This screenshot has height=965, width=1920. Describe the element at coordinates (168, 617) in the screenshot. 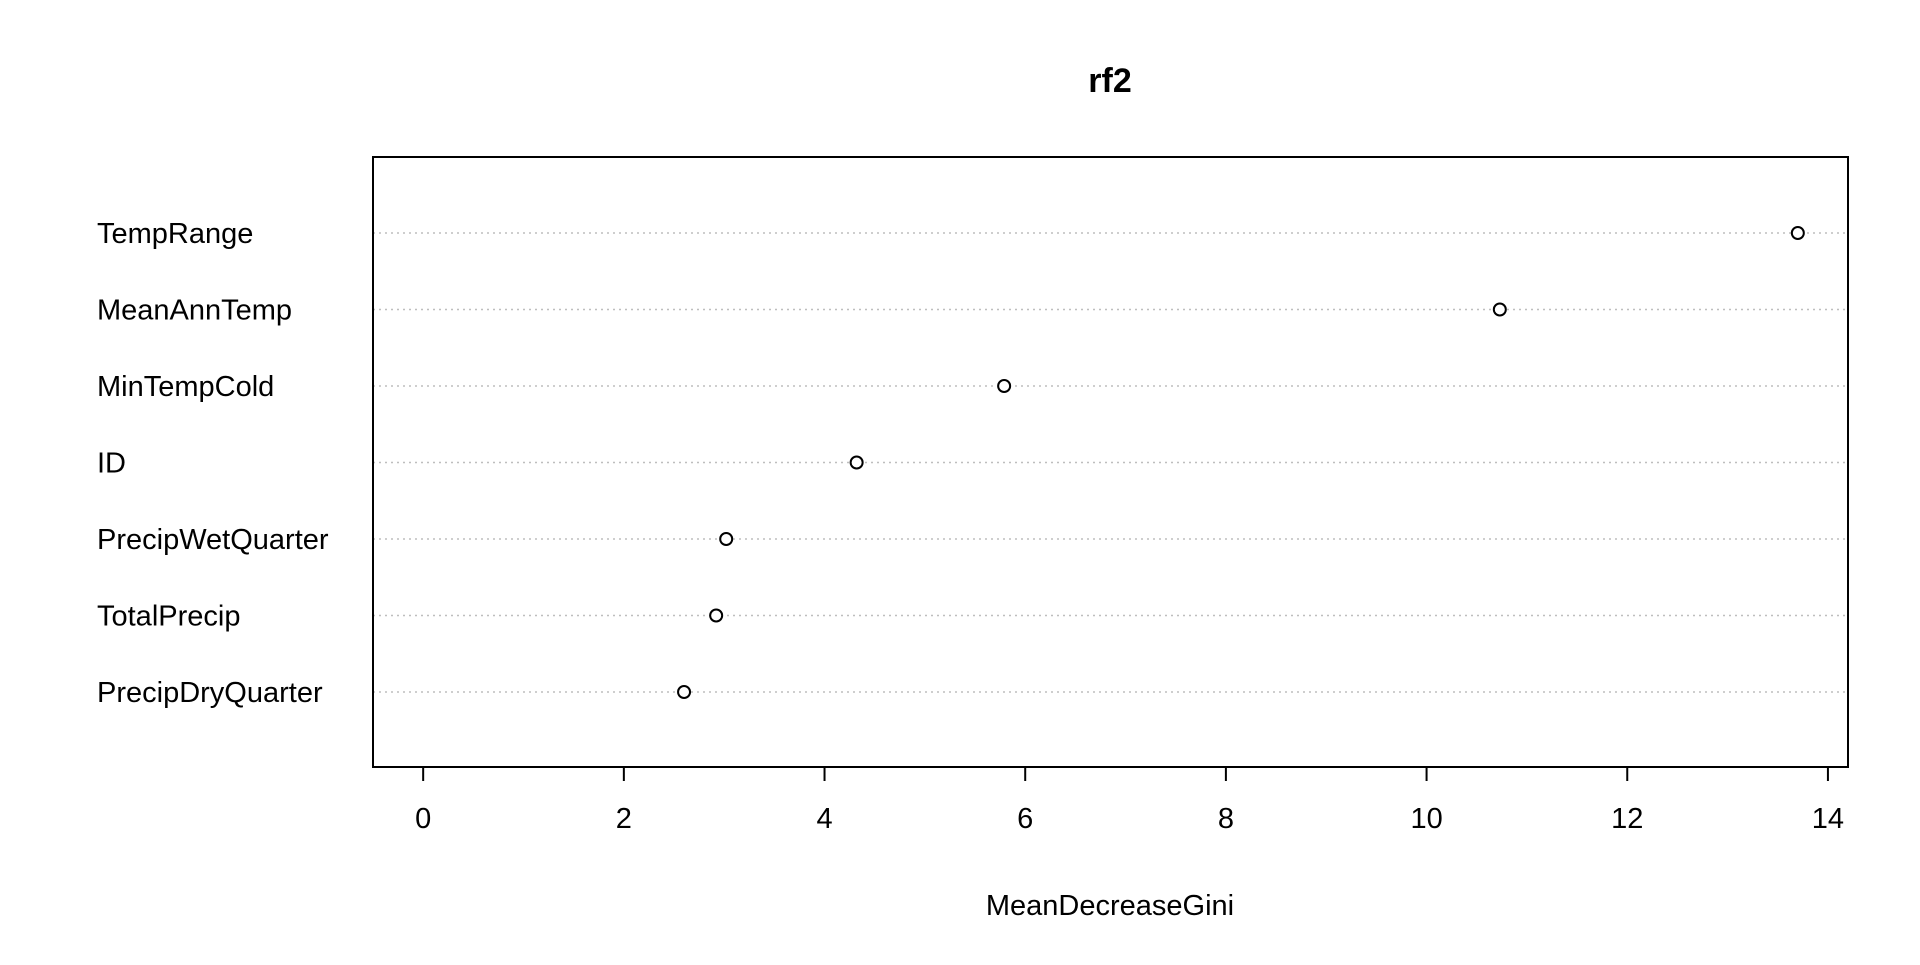

I see `category-label: TotalPrecip` at that location.